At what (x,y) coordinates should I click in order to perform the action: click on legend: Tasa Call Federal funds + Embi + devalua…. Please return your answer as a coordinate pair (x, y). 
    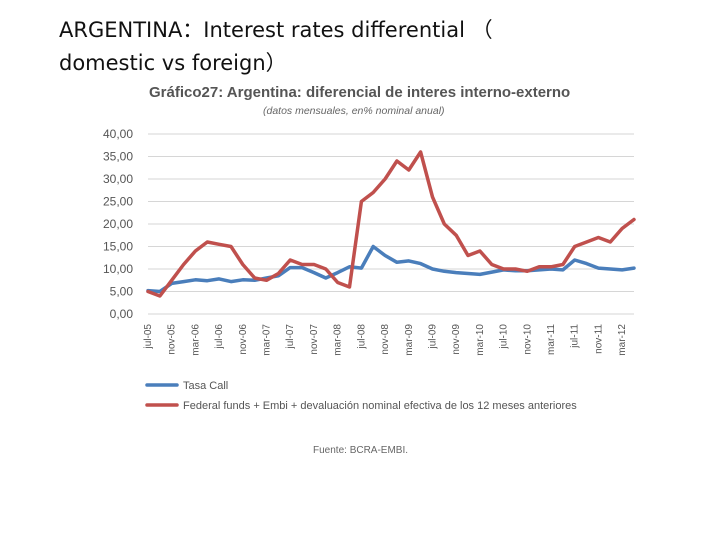
    Looking at the image, I should click on (361, 396).